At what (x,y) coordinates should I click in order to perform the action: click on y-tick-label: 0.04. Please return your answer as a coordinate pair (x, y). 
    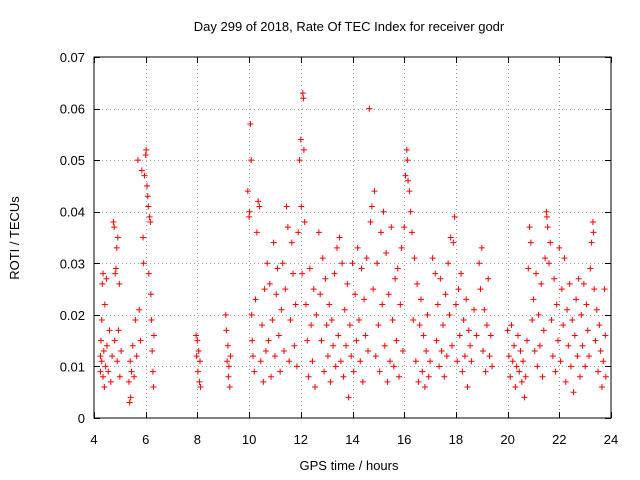
    Looking at the image, I should click on (72, 212).